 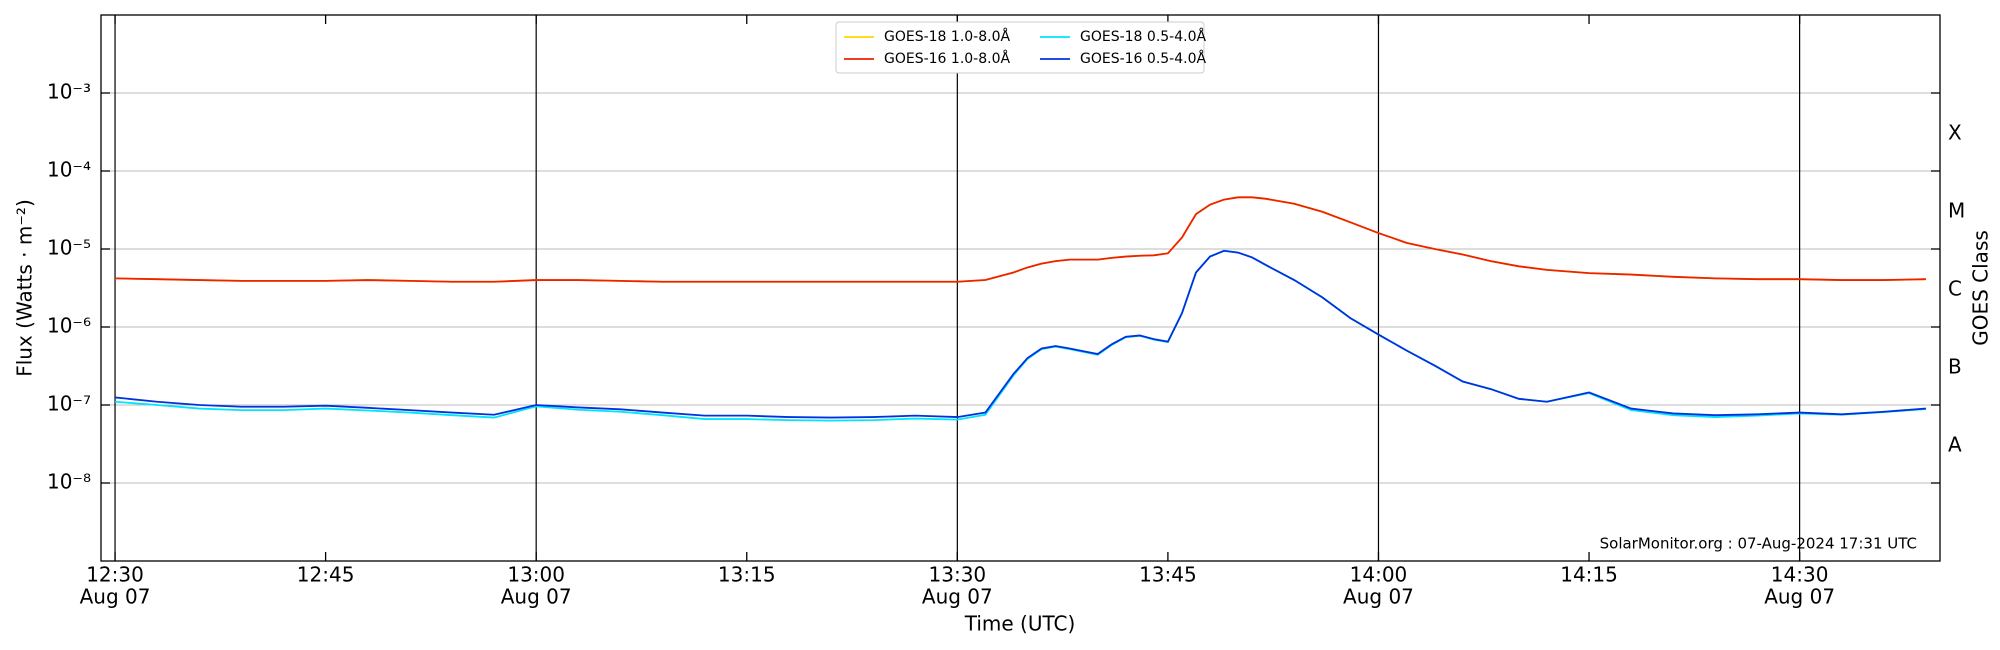 What do you see at coordinates (1020, 239) in the screenshot?
I see `series-line` at bounding box center [1020, 239].